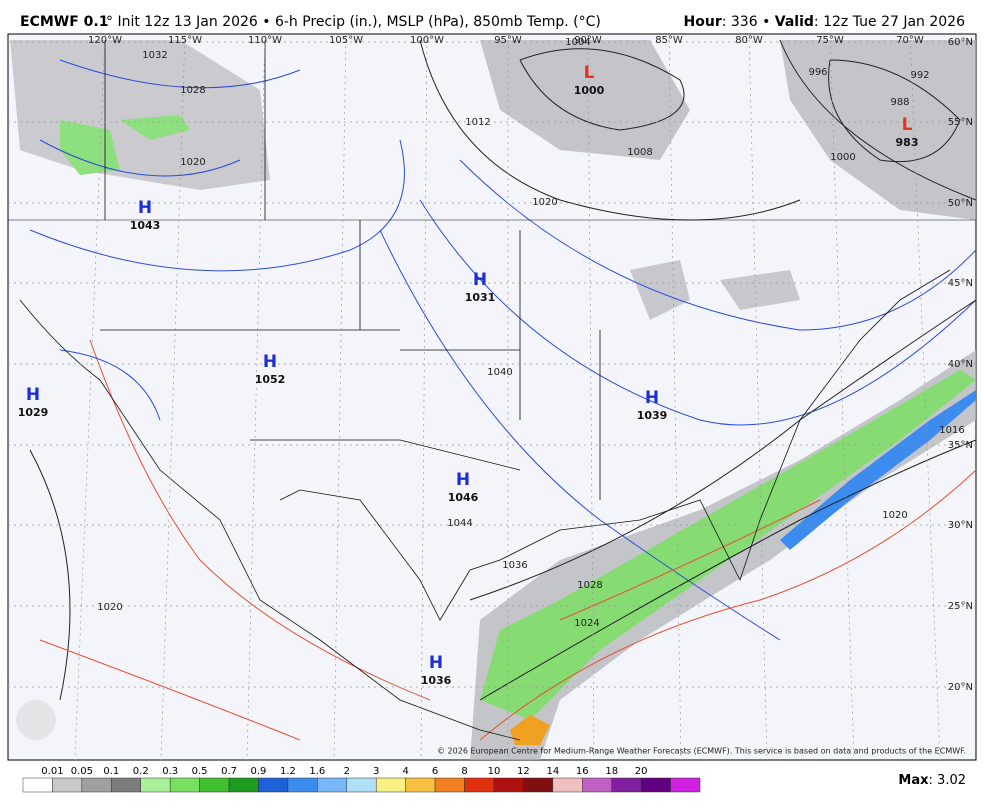  What do you see at coordinates (82, 771) in the screenshot?
I see `colorbar-label: 0.05` at bounding box center [82, 771].